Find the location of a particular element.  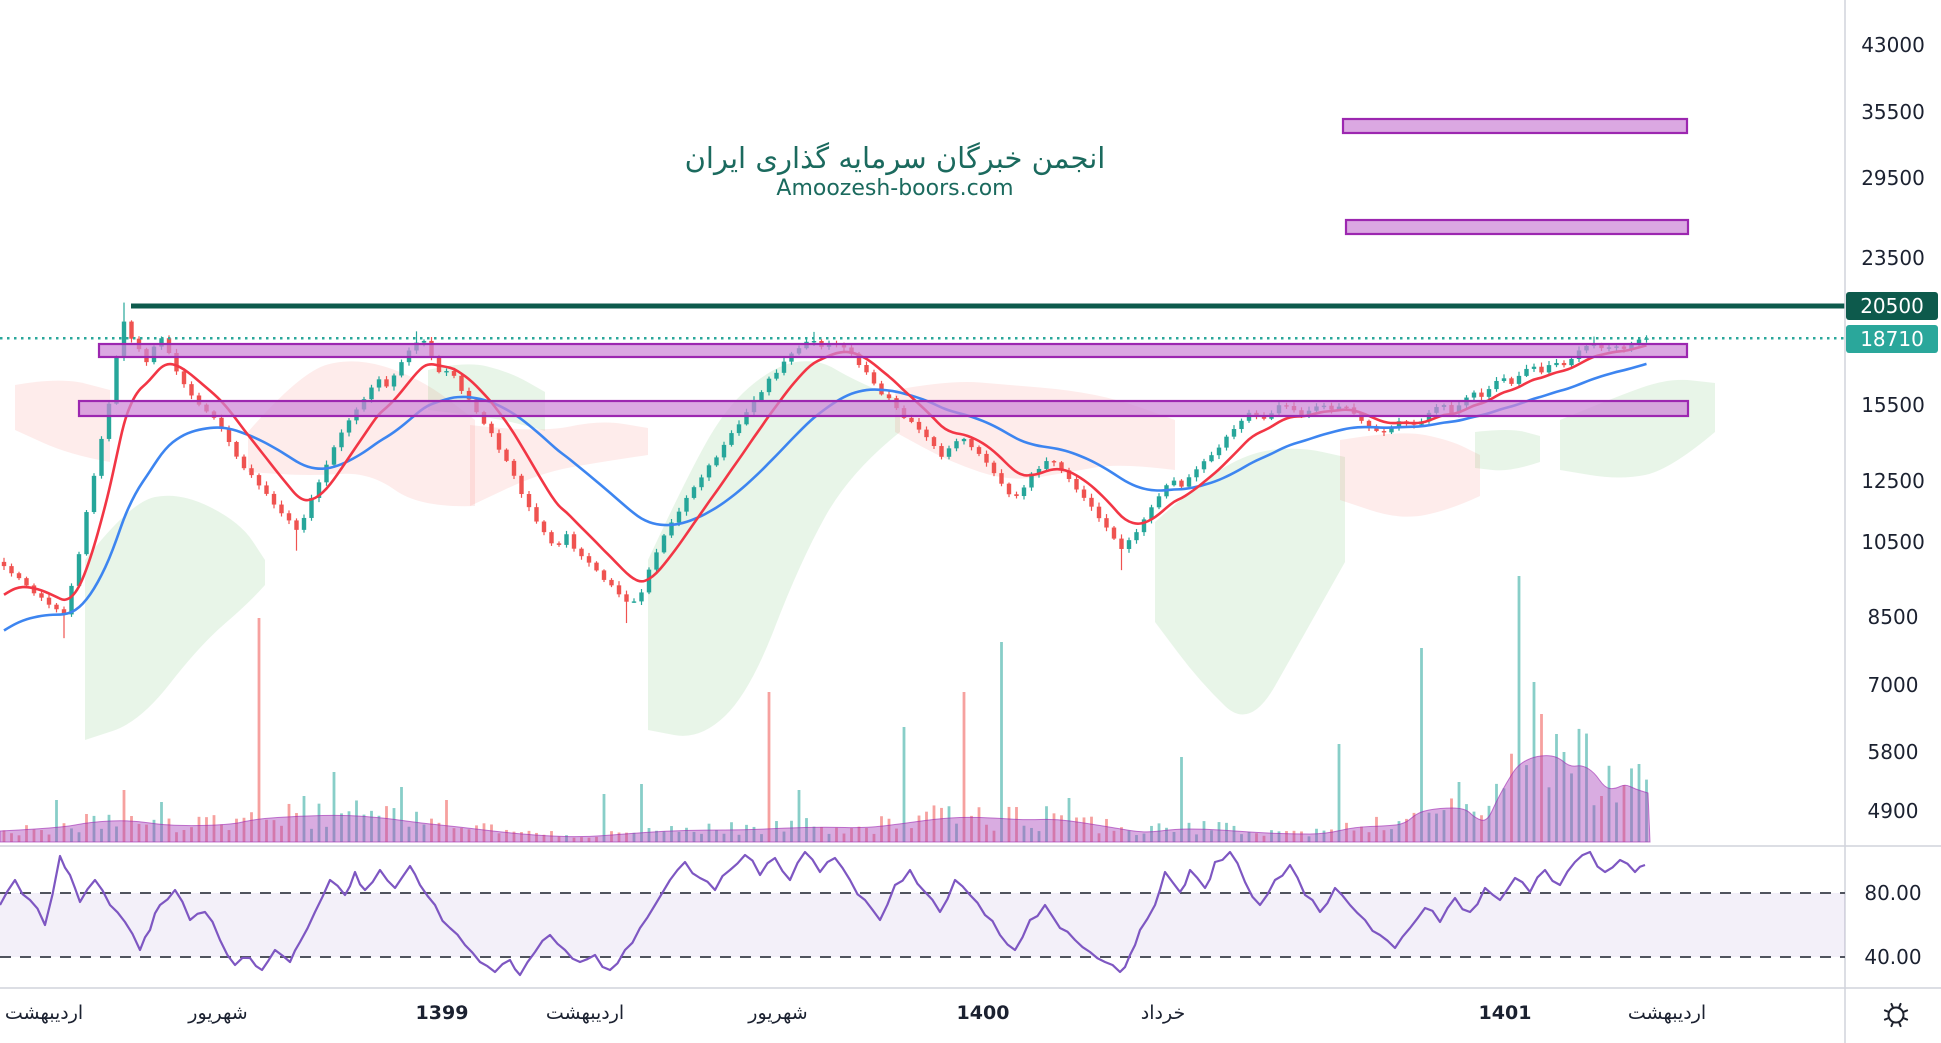

time-label-5: 1400 is located at coordinates (983, 1013).